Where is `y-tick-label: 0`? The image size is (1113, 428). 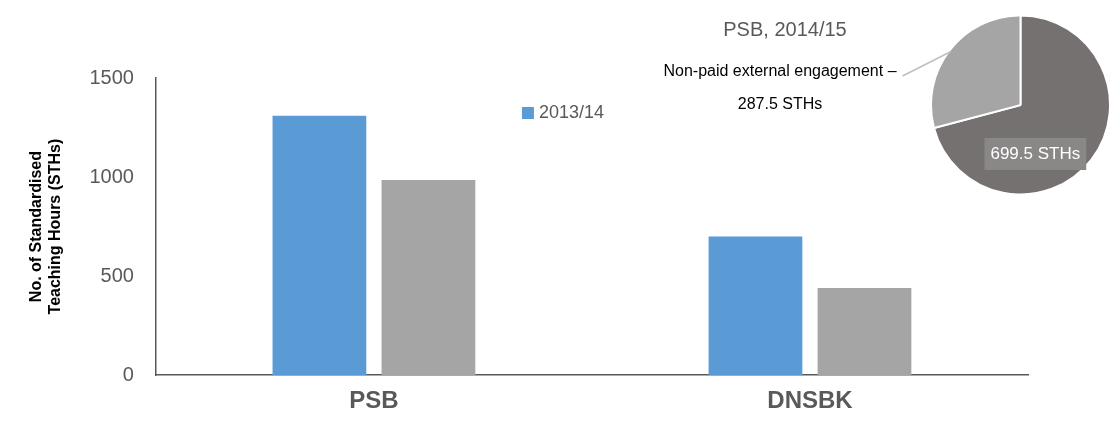
y-tick-label: 0 is located at coordinates (128, 373).